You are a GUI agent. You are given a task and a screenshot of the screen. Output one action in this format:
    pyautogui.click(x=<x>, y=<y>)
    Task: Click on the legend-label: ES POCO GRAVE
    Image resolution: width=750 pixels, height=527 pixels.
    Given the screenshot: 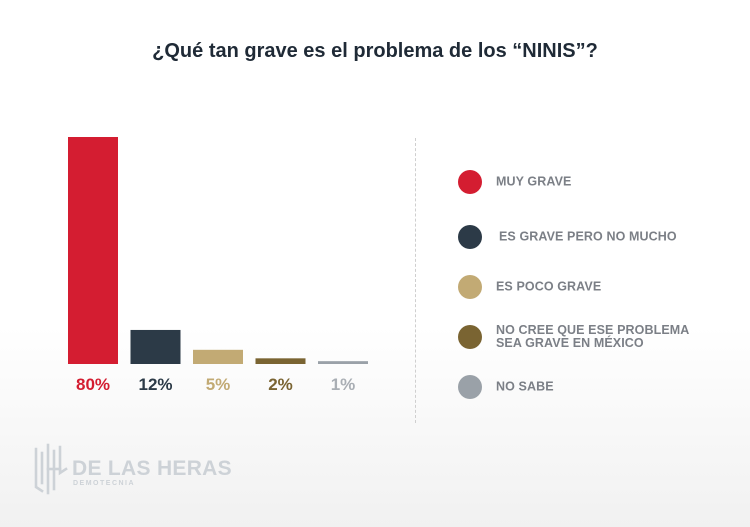 What is the action you would take?
    pyautogui.click(x=549, y=286)
    